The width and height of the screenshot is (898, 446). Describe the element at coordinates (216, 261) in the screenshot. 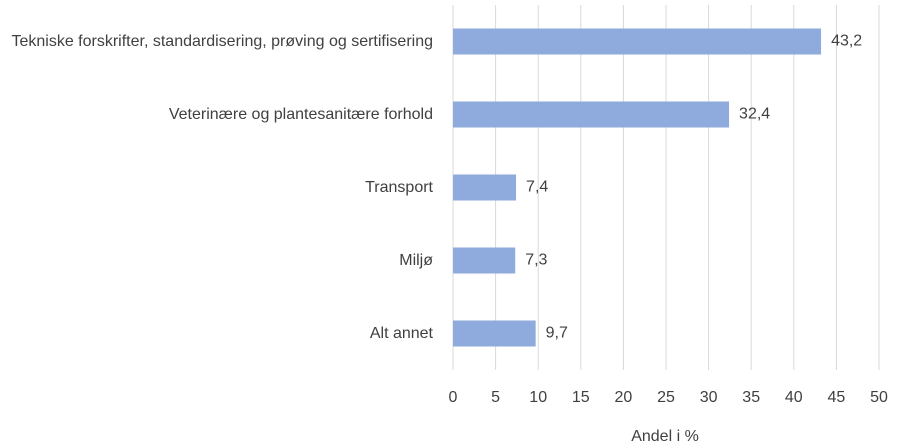

I see `category-label-box: Miljø` at that location.